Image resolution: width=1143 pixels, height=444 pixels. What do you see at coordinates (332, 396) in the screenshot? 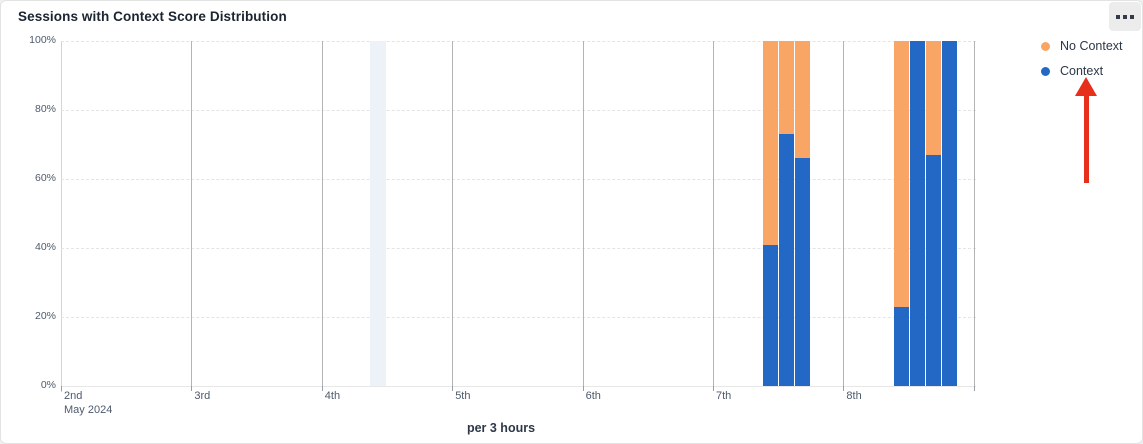
I see `x-axis-tick-label: 4th` at bounding box center [332, 396].